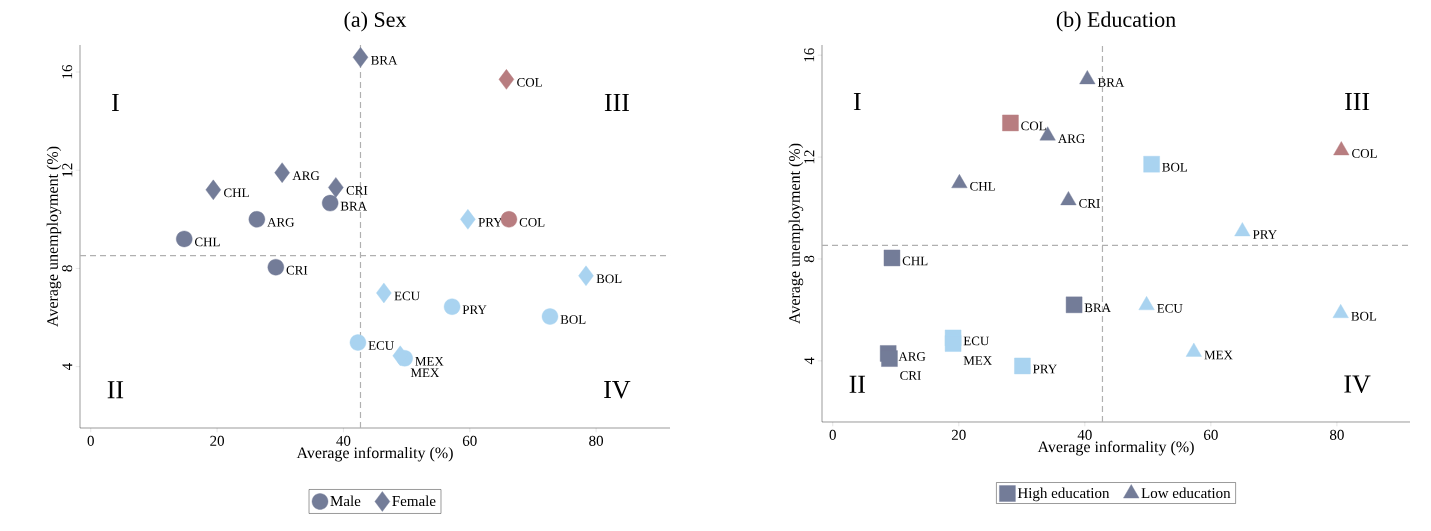 The image size is (1431, 531). Describe the element at coordinates (1186, 493) in the screenshot. I see `legend-label: Low education` at that location.